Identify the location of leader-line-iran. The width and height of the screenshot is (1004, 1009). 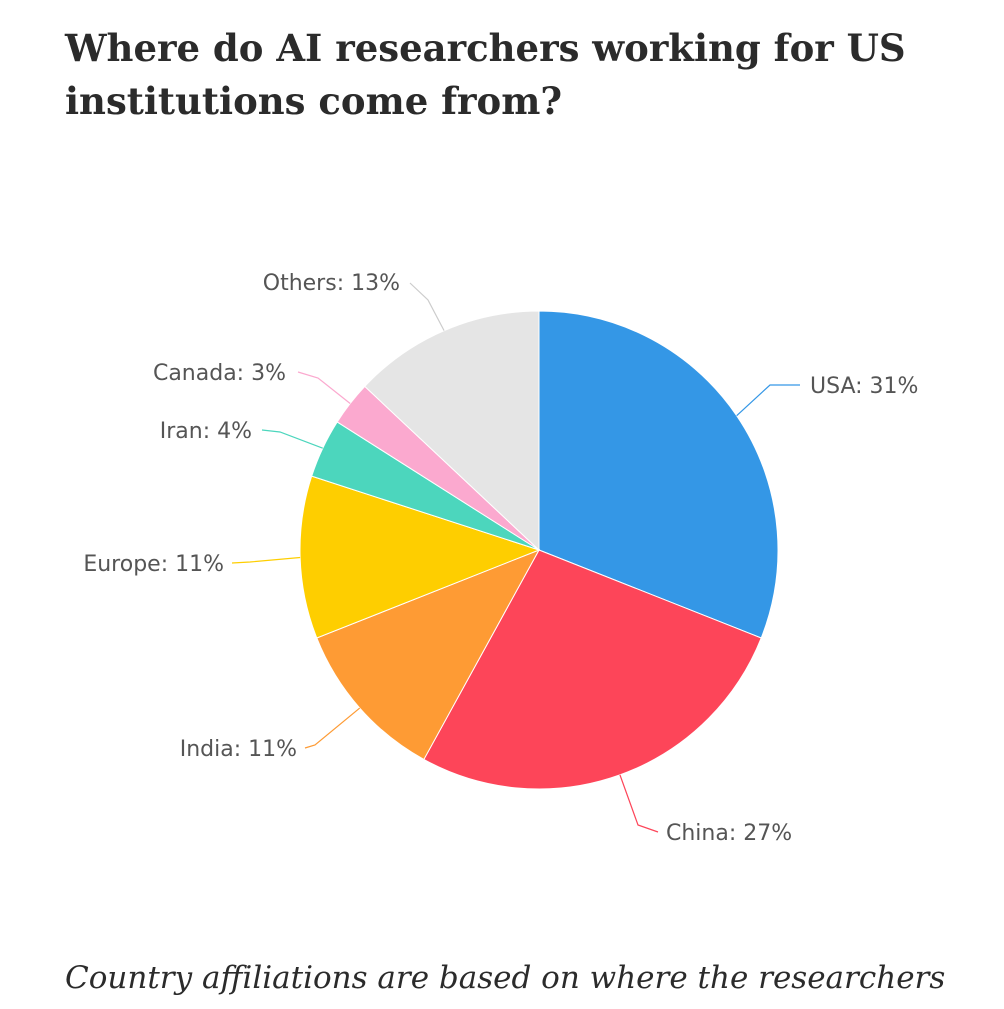
(292, 439).